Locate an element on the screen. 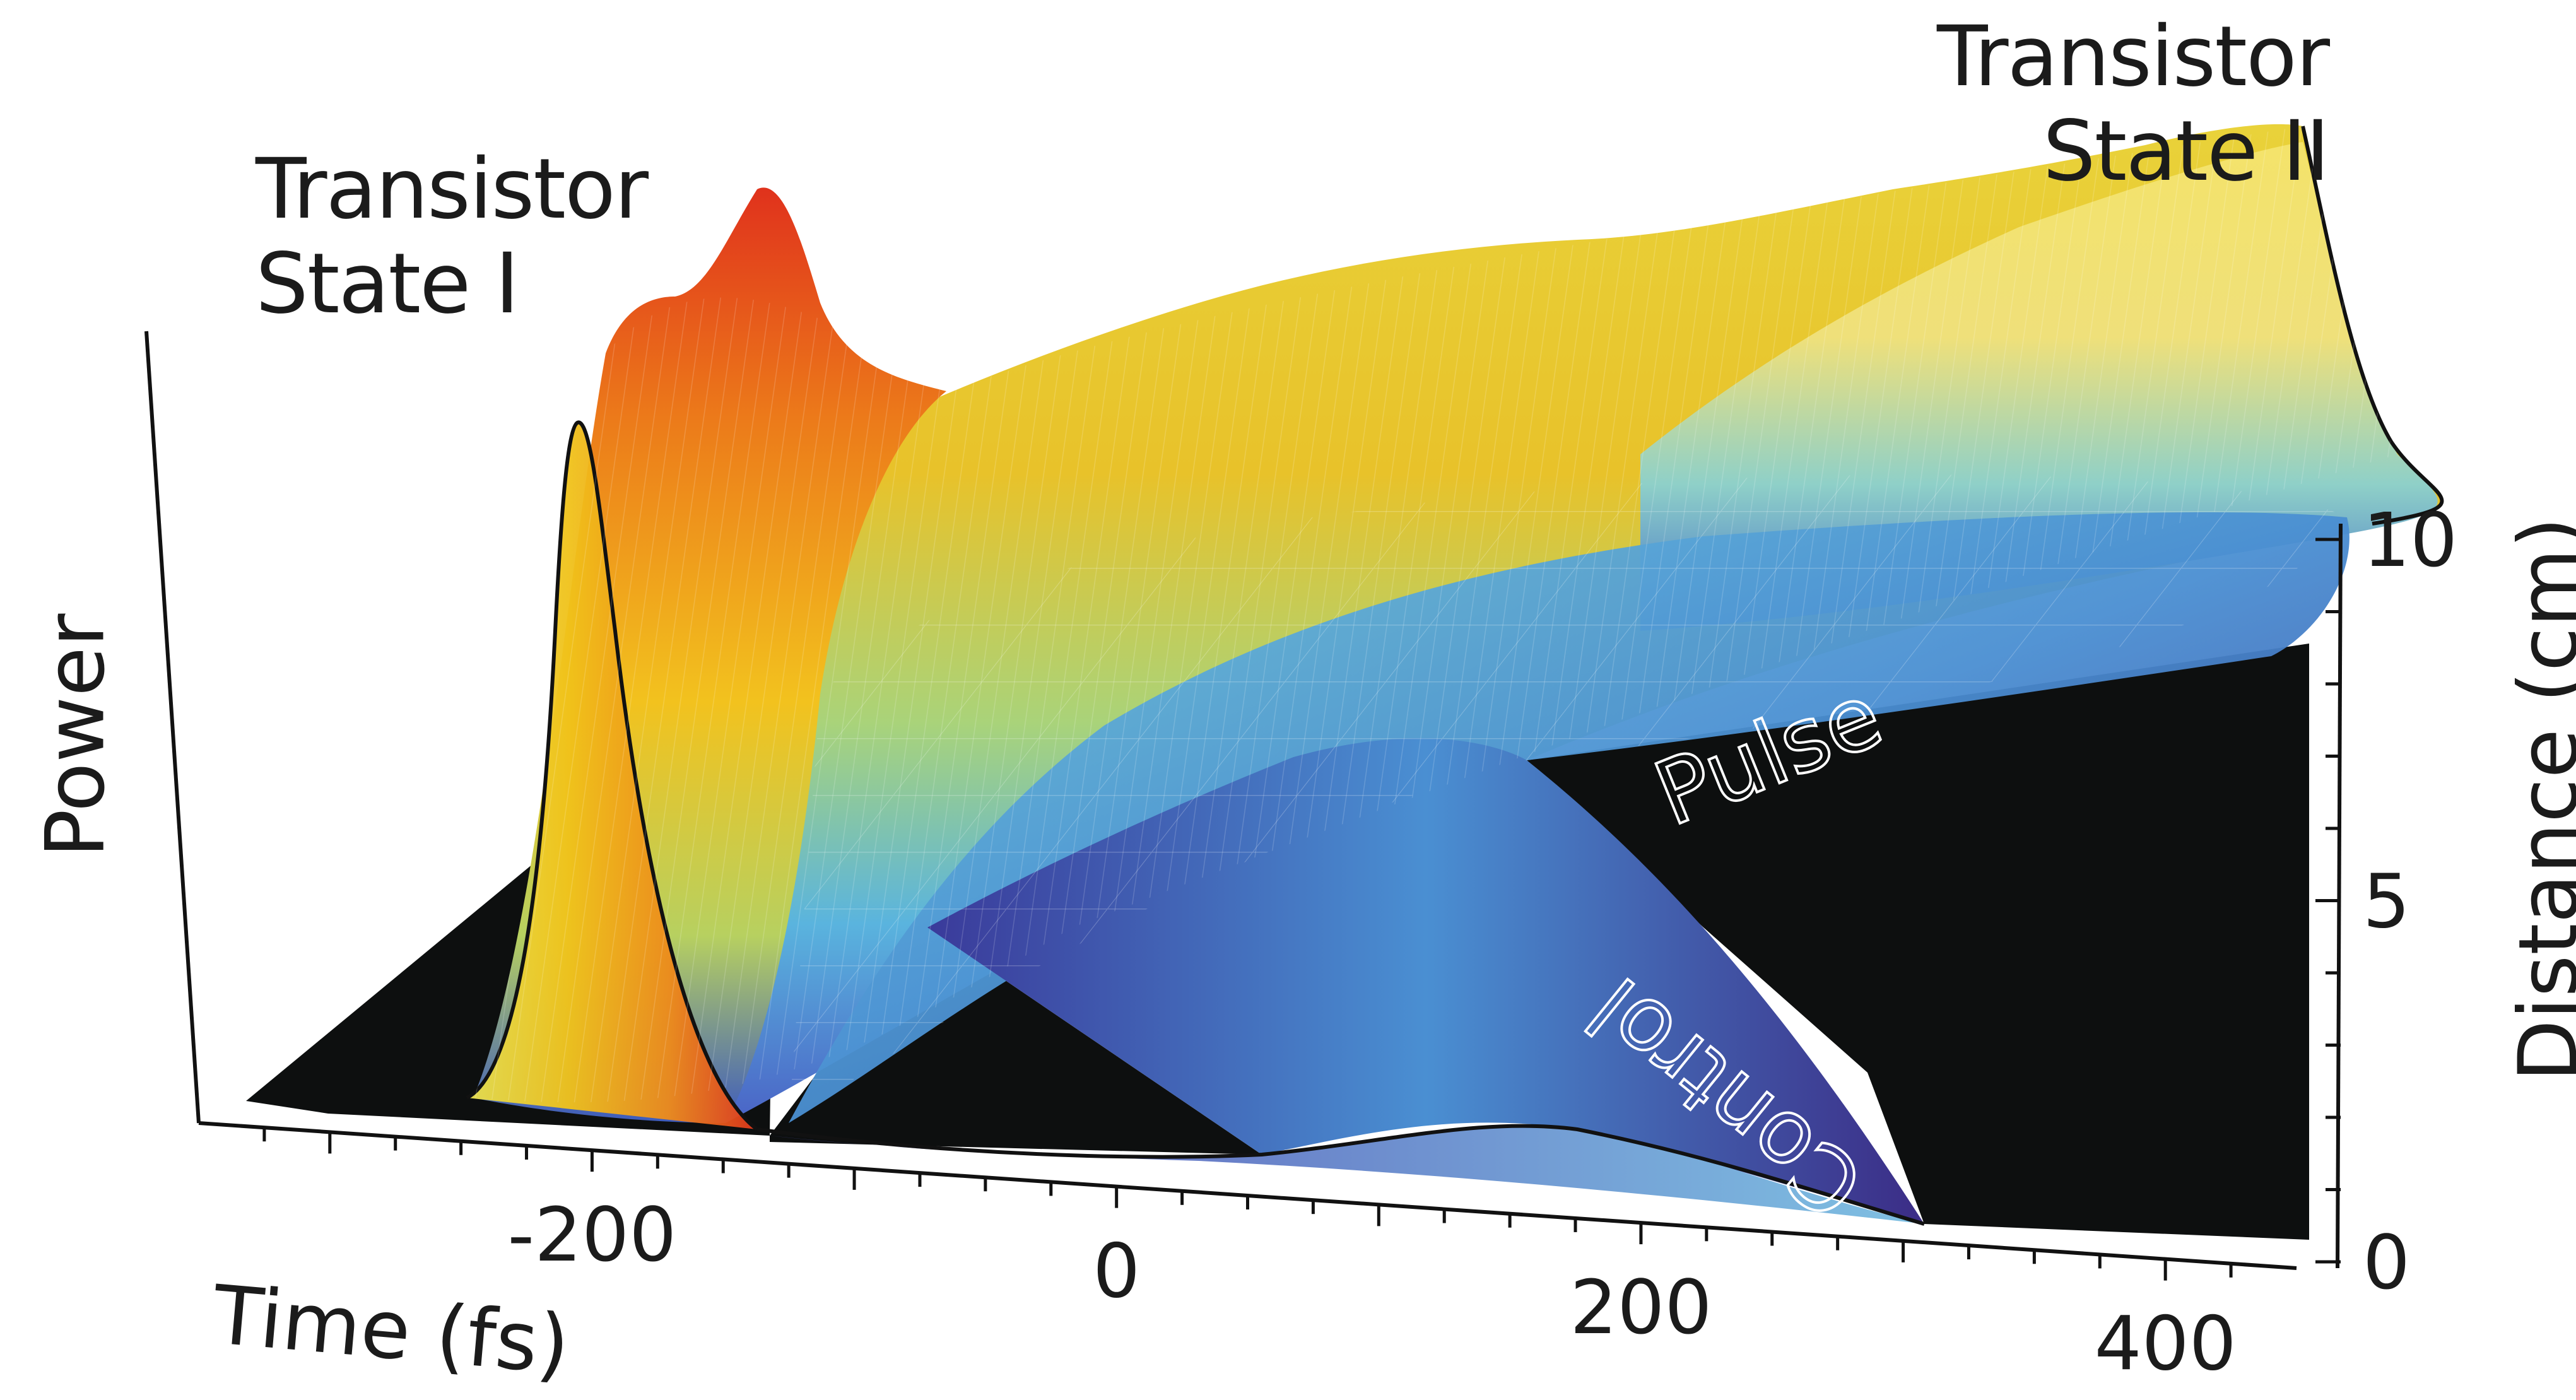 This screenshot has height=1400, width=2576. y-axis-label: Distance (cm) is located at coordinates (2539, 799).